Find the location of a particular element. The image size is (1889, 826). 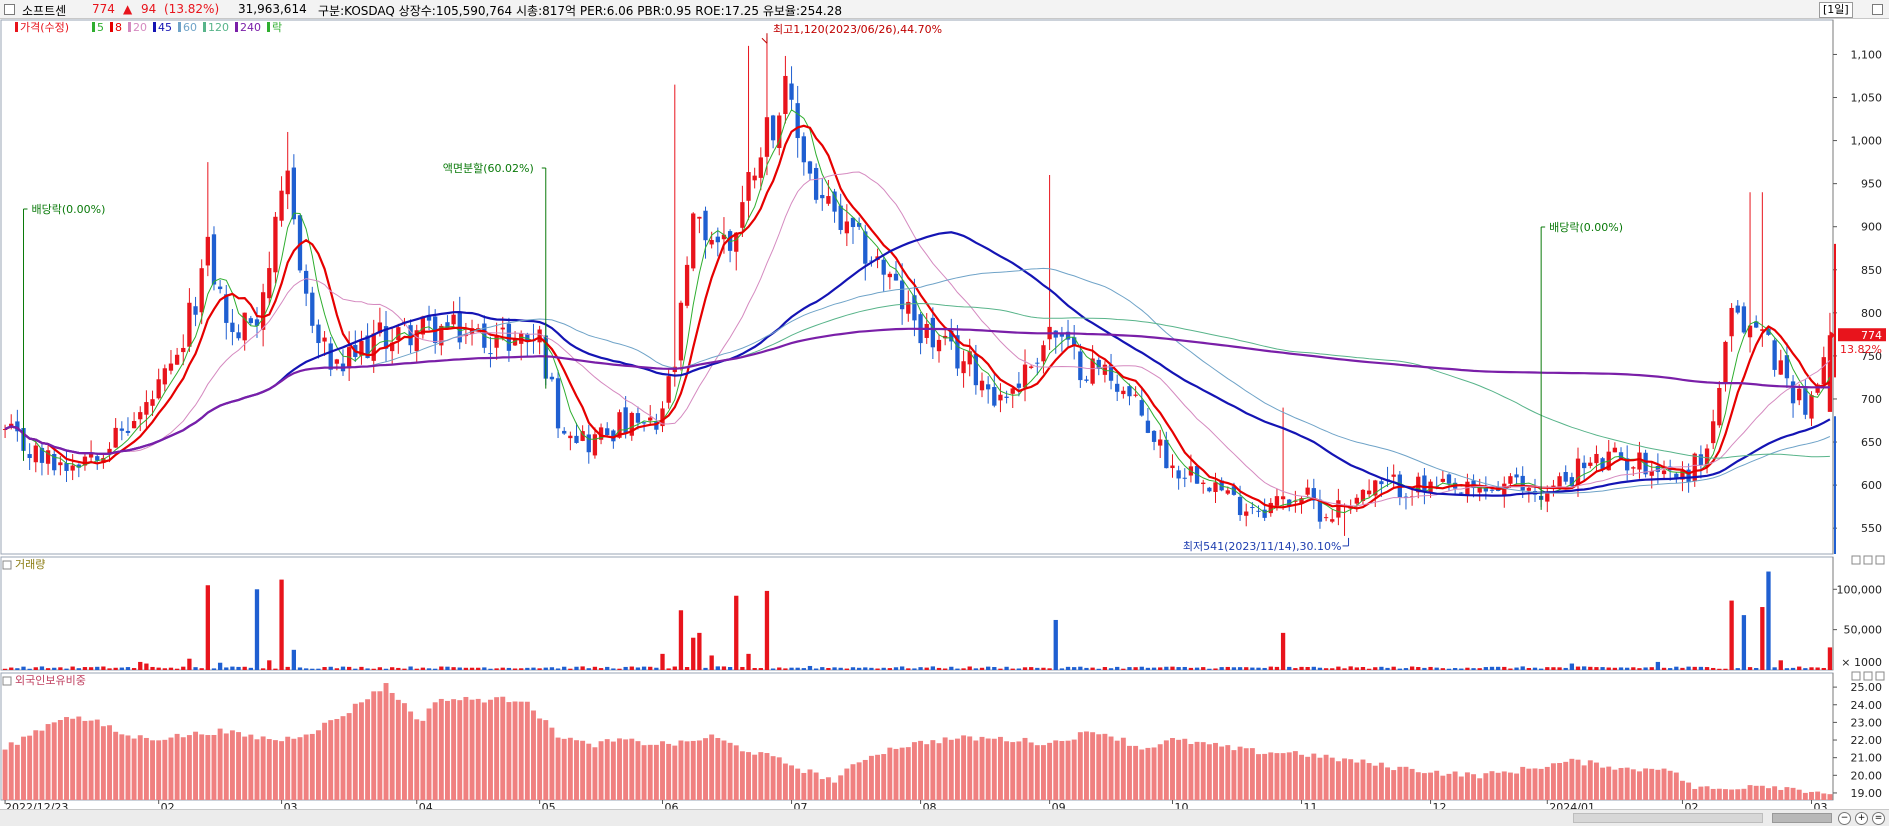

price-tick-label: 900 is located at coordinates (1871, 227).